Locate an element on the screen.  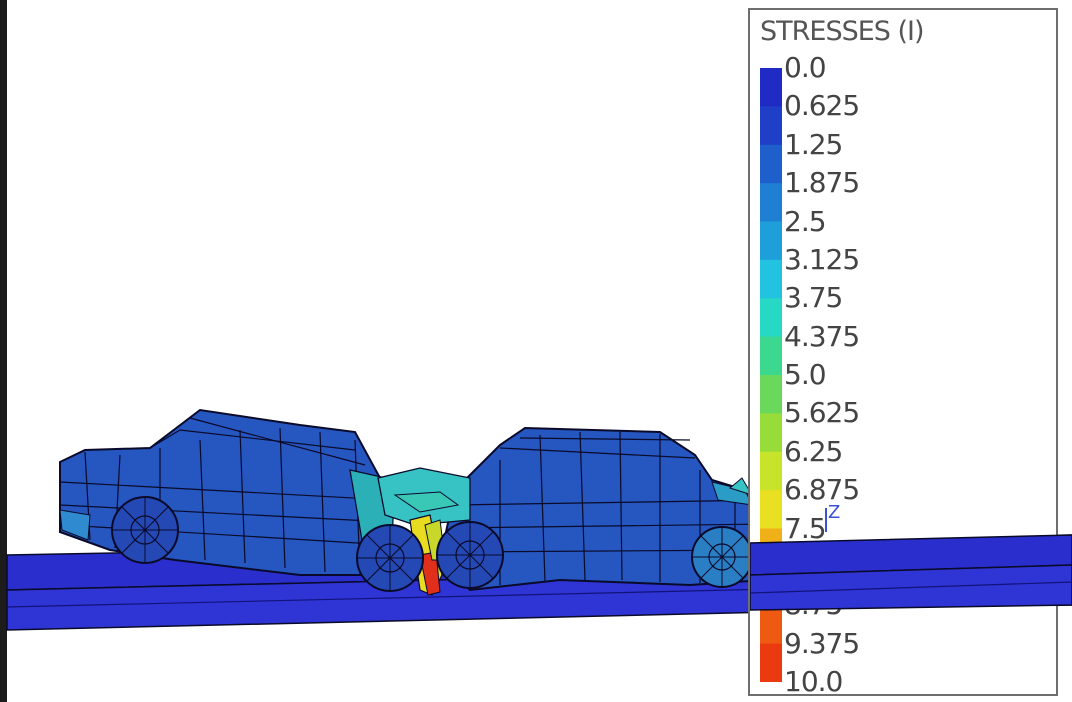
legend-tick-label: 5.625 is located at coordinates (822, 413).